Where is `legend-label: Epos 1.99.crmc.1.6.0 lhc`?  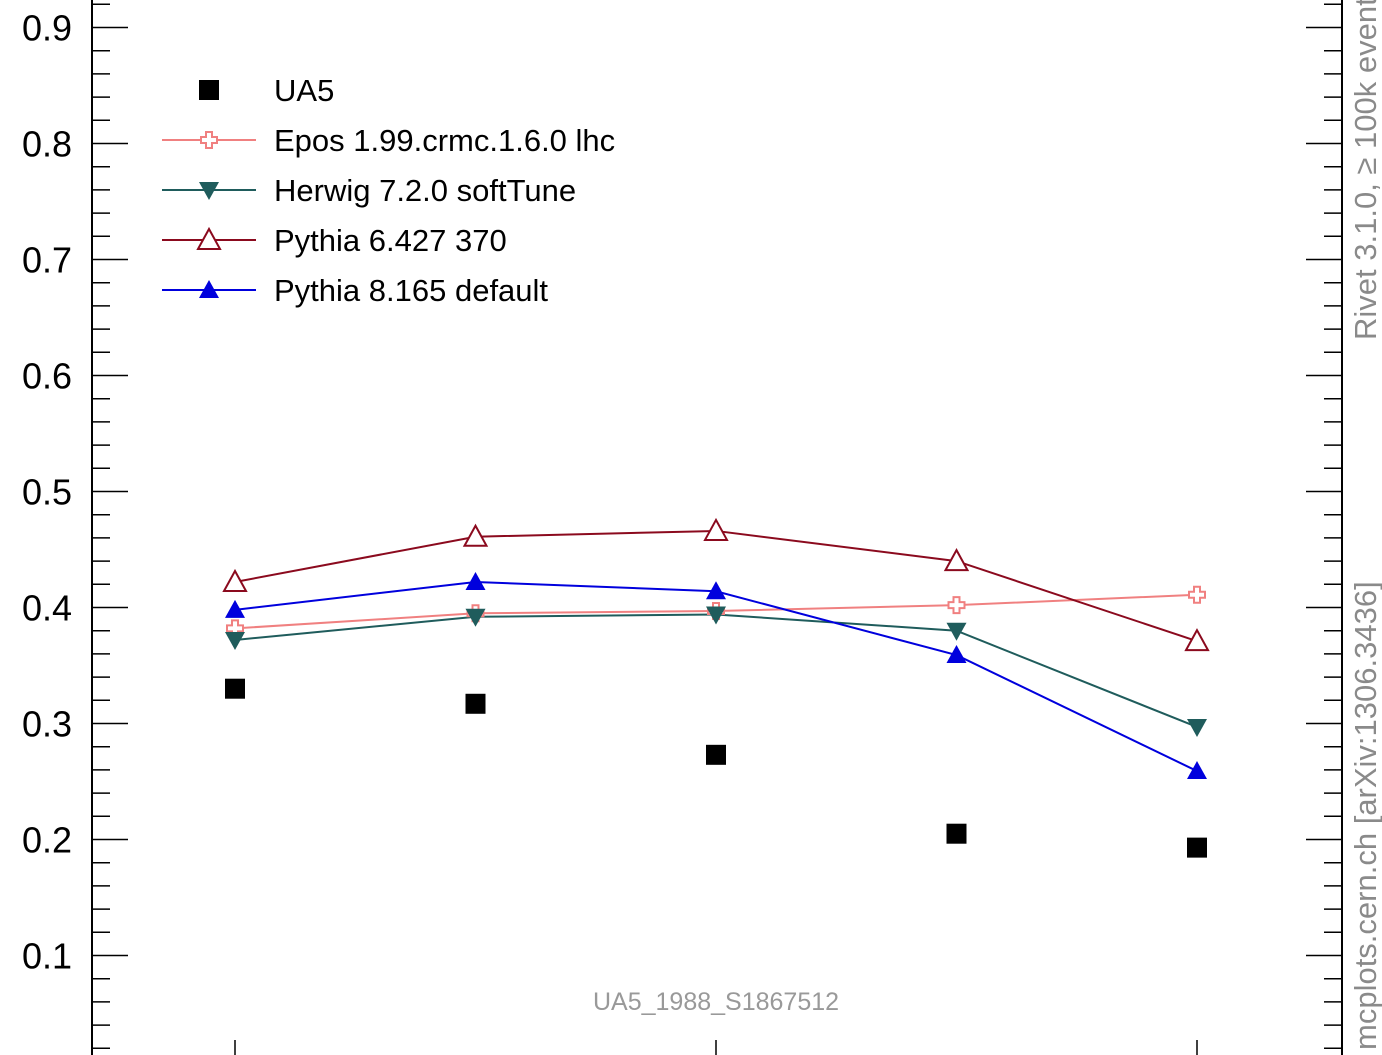
legend-label: Epos 1.99.crmc.1.6.0 lhc is located at coordinates (444, 140).